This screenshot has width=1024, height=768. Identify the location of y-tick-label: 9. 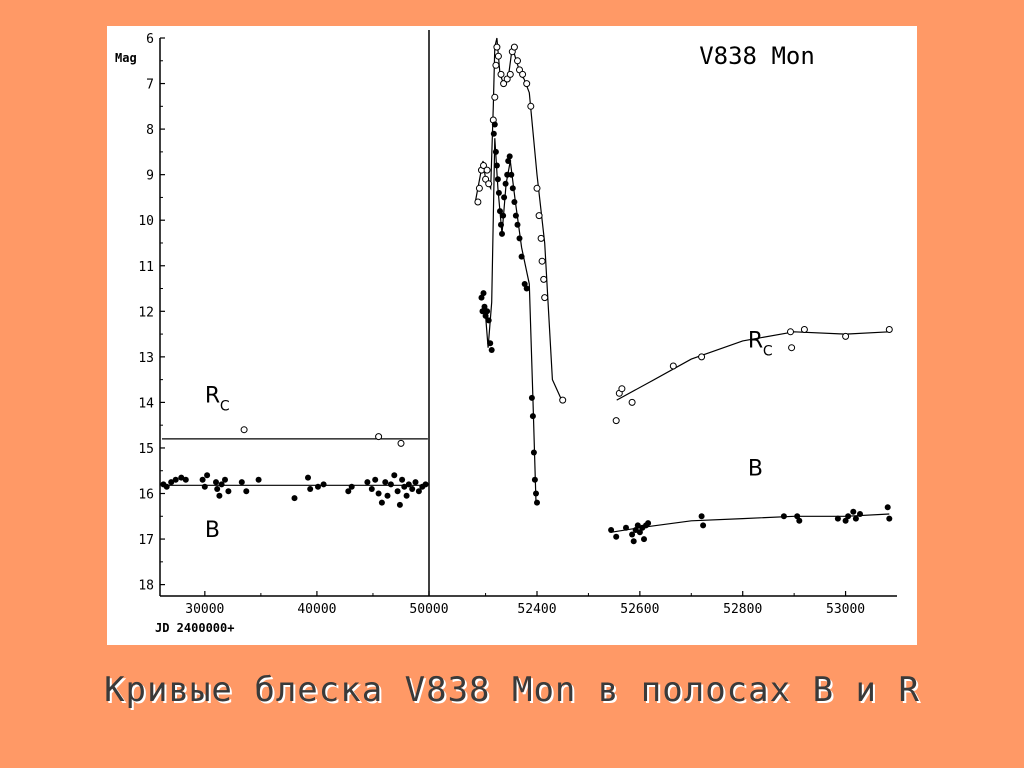
(150, 176).